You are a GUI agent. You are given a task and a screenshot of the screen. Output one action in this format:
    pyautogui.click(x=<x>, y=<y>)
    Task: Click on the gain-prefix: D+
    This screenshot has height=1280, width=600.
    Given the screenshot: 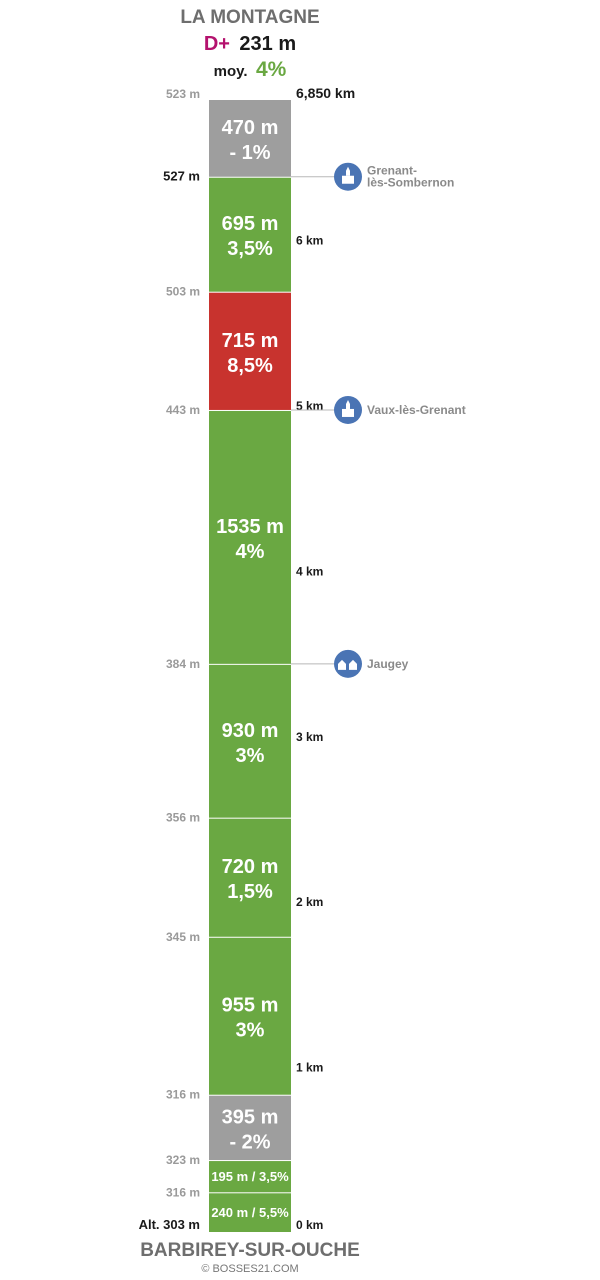 What is the action you would take?
    pyautogui.click(x=217, y=44)
    